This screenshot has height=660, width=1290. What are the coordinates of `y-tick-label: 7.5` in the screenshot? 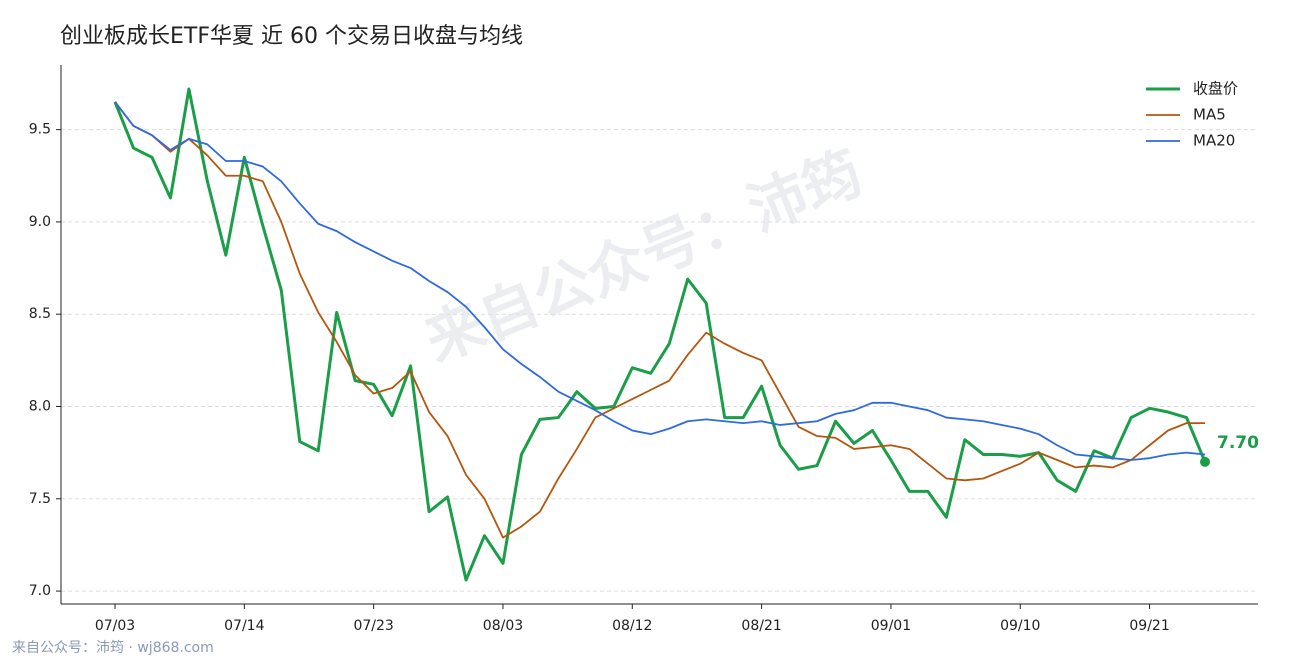 It's located at (40, 499).